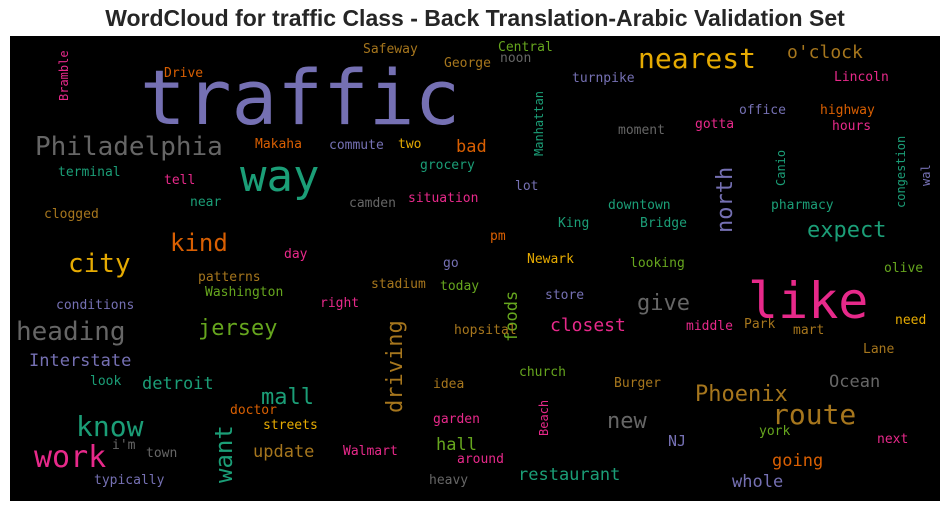  I want to click on word-way: way, so click(279, 176).